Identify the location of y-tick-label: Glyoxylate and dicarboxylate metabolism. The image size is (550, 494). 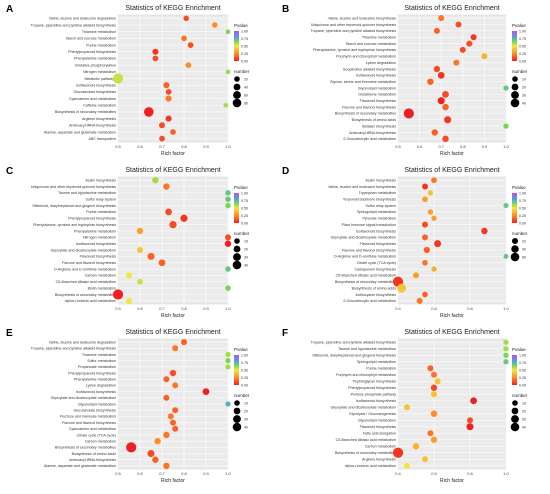
(363, 408).